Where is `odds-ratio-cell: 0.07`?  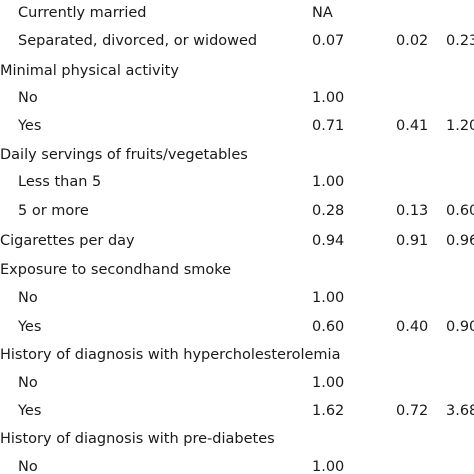 odds-ratio-cell: 0.07 is located at coordinates (328, 41).